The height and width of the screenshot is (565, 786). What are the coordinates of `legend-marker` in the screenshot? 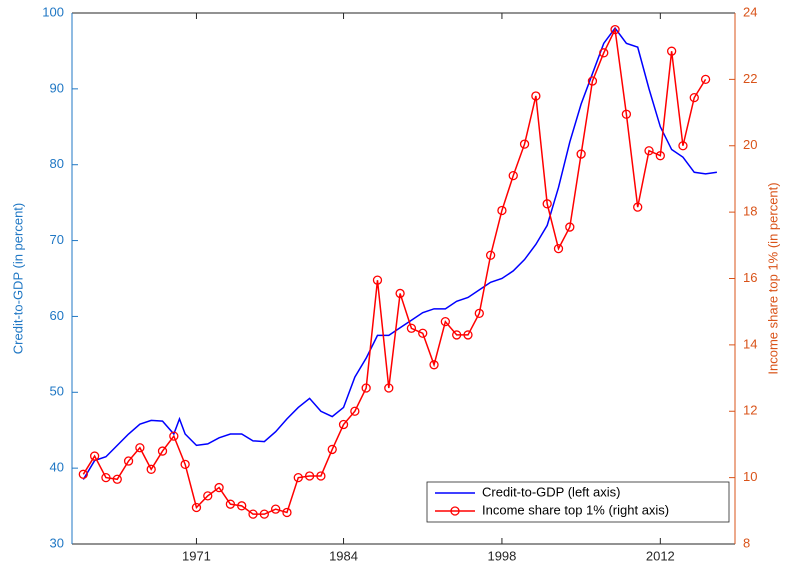 It's located at (455, 511).